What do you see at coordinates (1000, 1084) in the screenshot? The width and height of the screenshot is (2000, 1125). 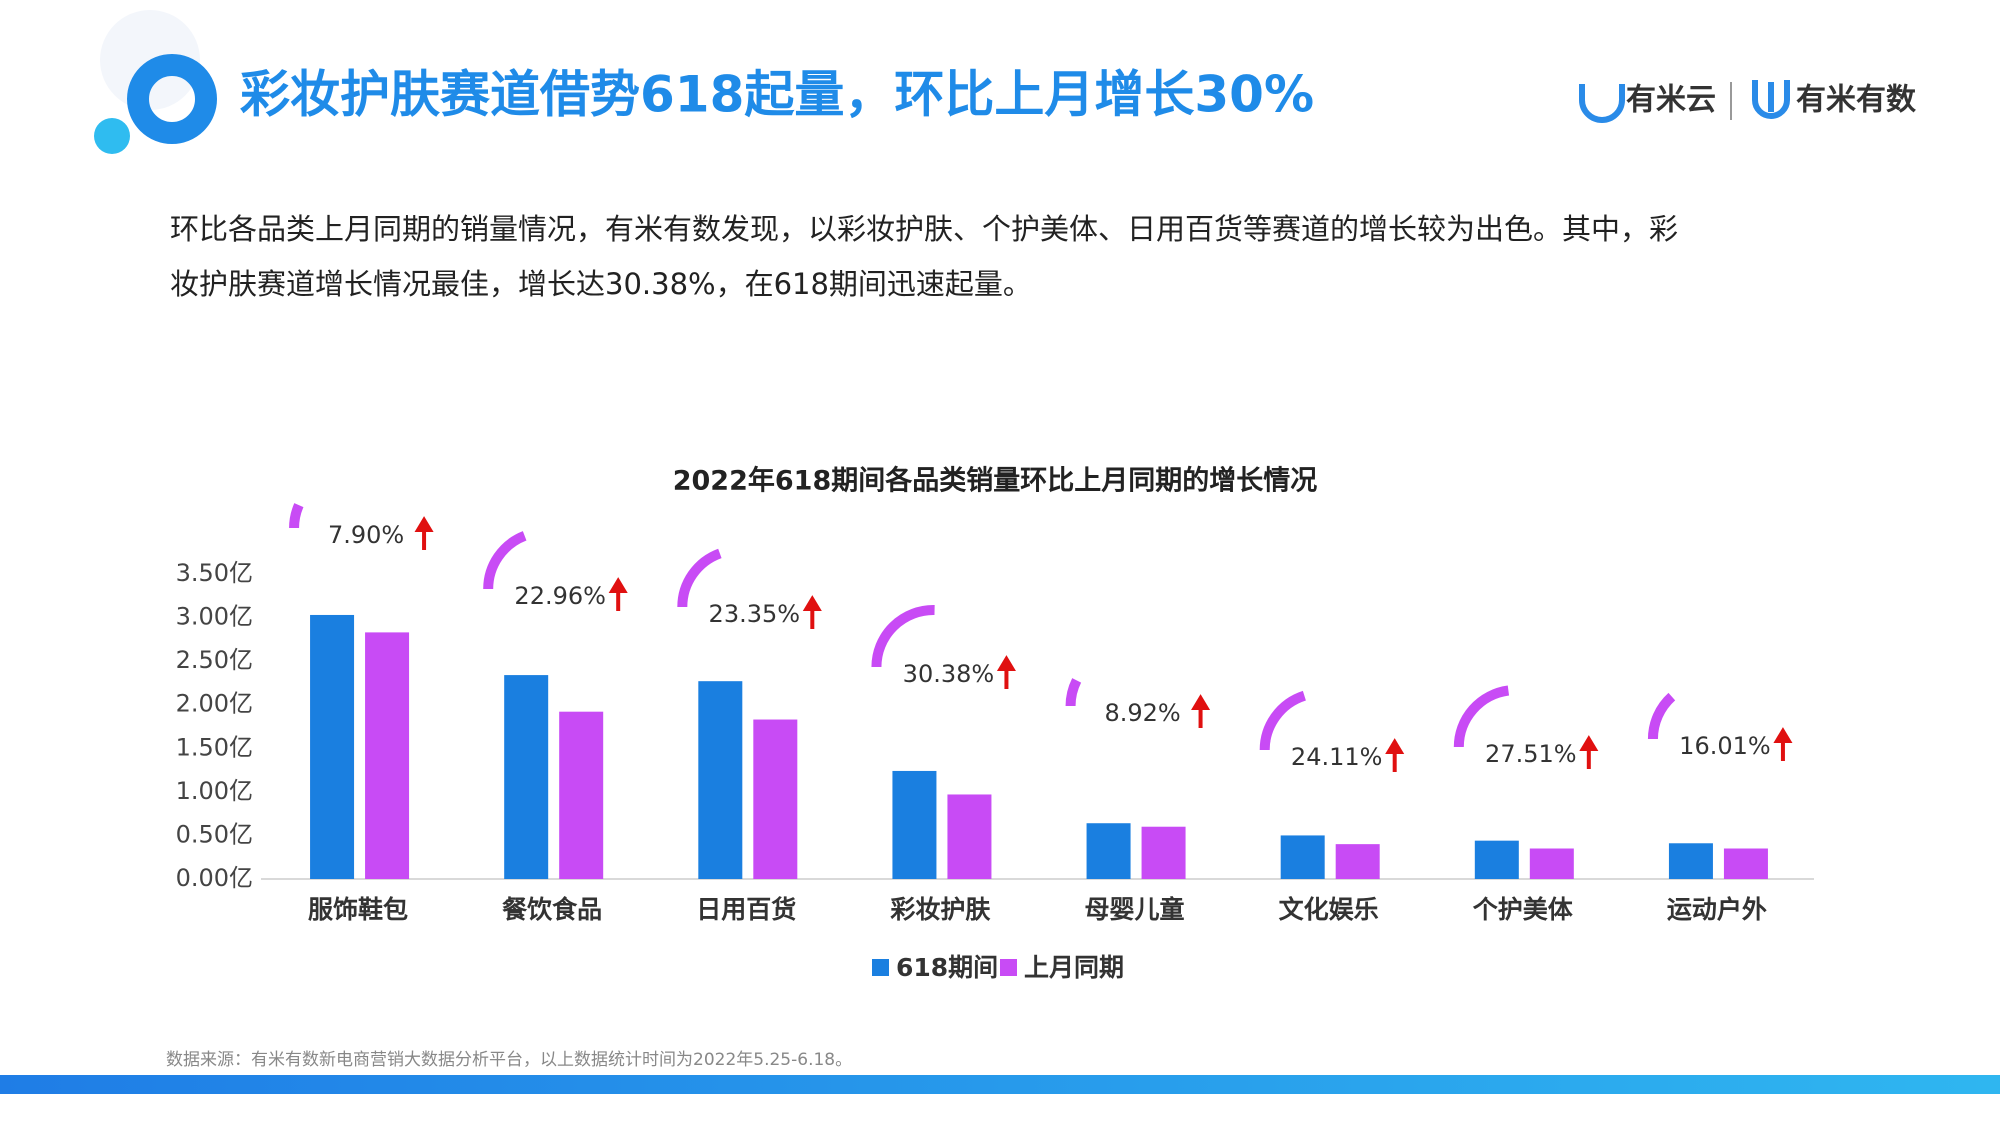 I see `footer-bar` at bounding box center [1000, 1084].